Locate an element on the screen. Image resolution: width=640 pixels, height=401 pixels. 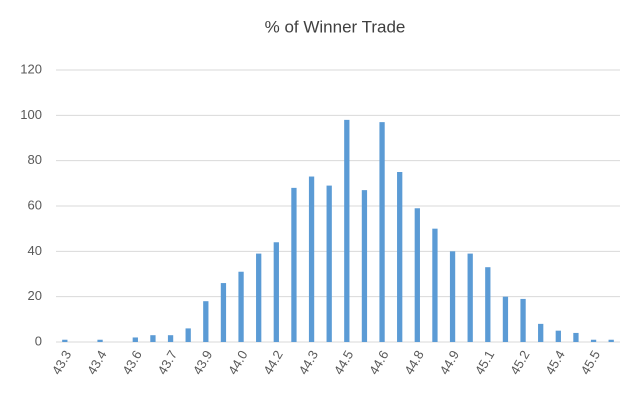
y-tick-label: 120 is located at coordinates (31, 68).